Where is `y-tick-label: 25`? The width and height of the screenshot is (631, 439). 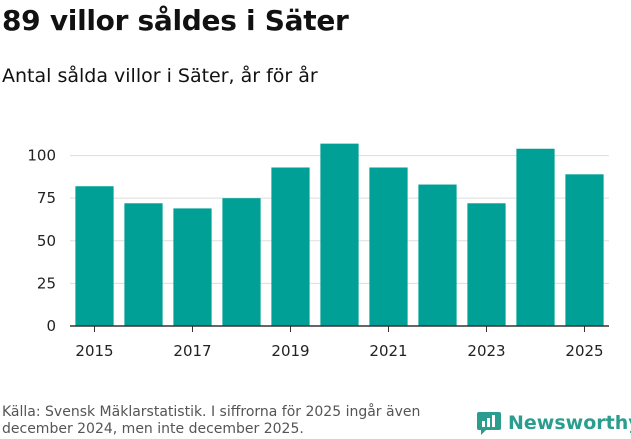
y-tick-label: 25 is located at coordinates (46, 283).